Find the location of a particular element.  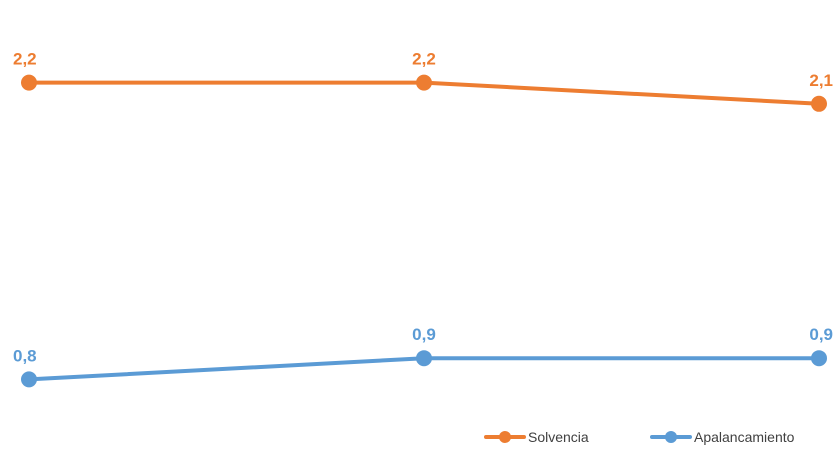

legend-label-solvencia: Solvencia is located at coordinates (558, 437).